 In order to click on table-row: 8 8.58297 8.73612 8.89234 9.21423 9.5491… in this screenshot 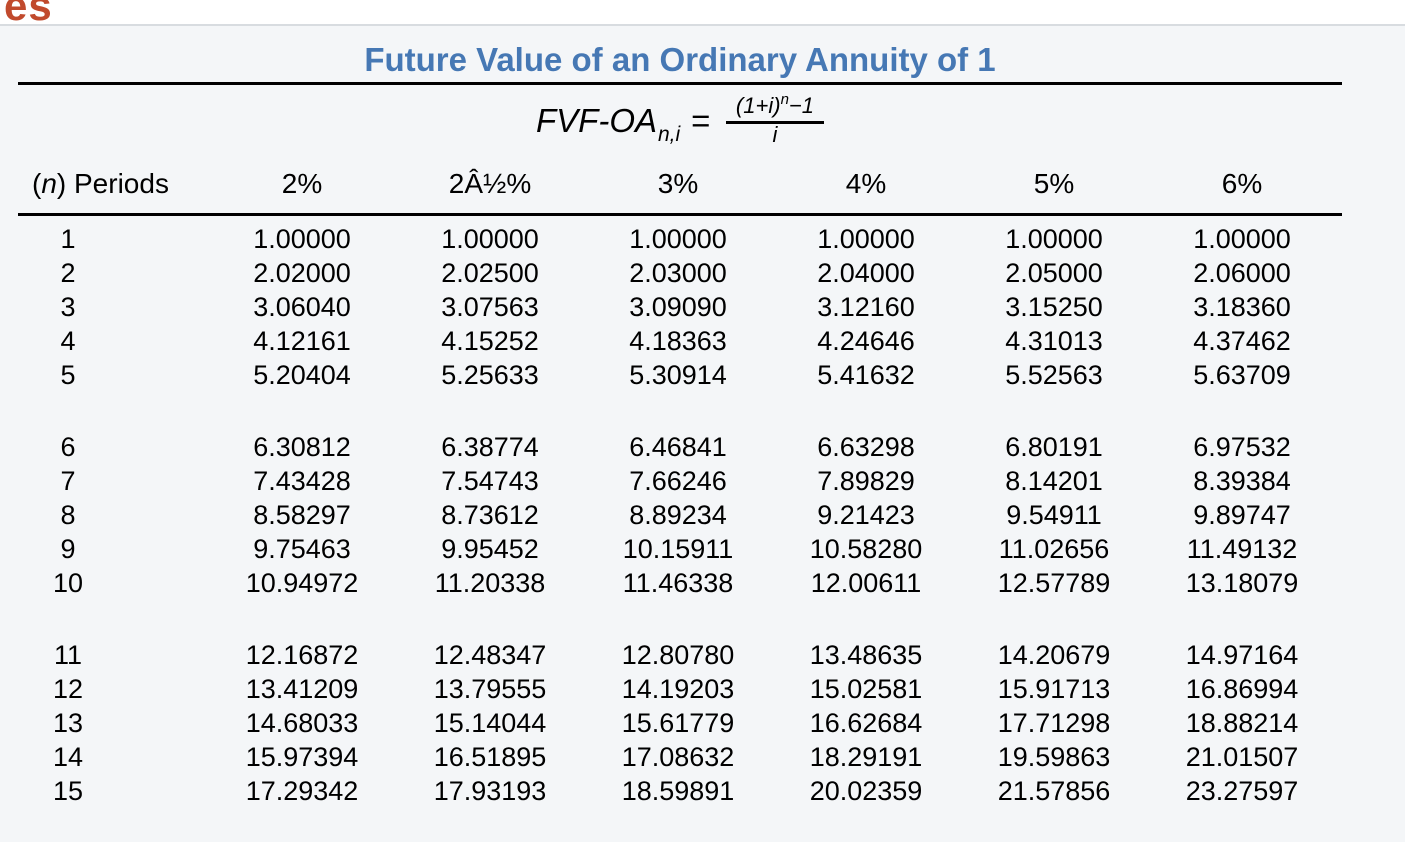, I will do `click(680, 515)`.